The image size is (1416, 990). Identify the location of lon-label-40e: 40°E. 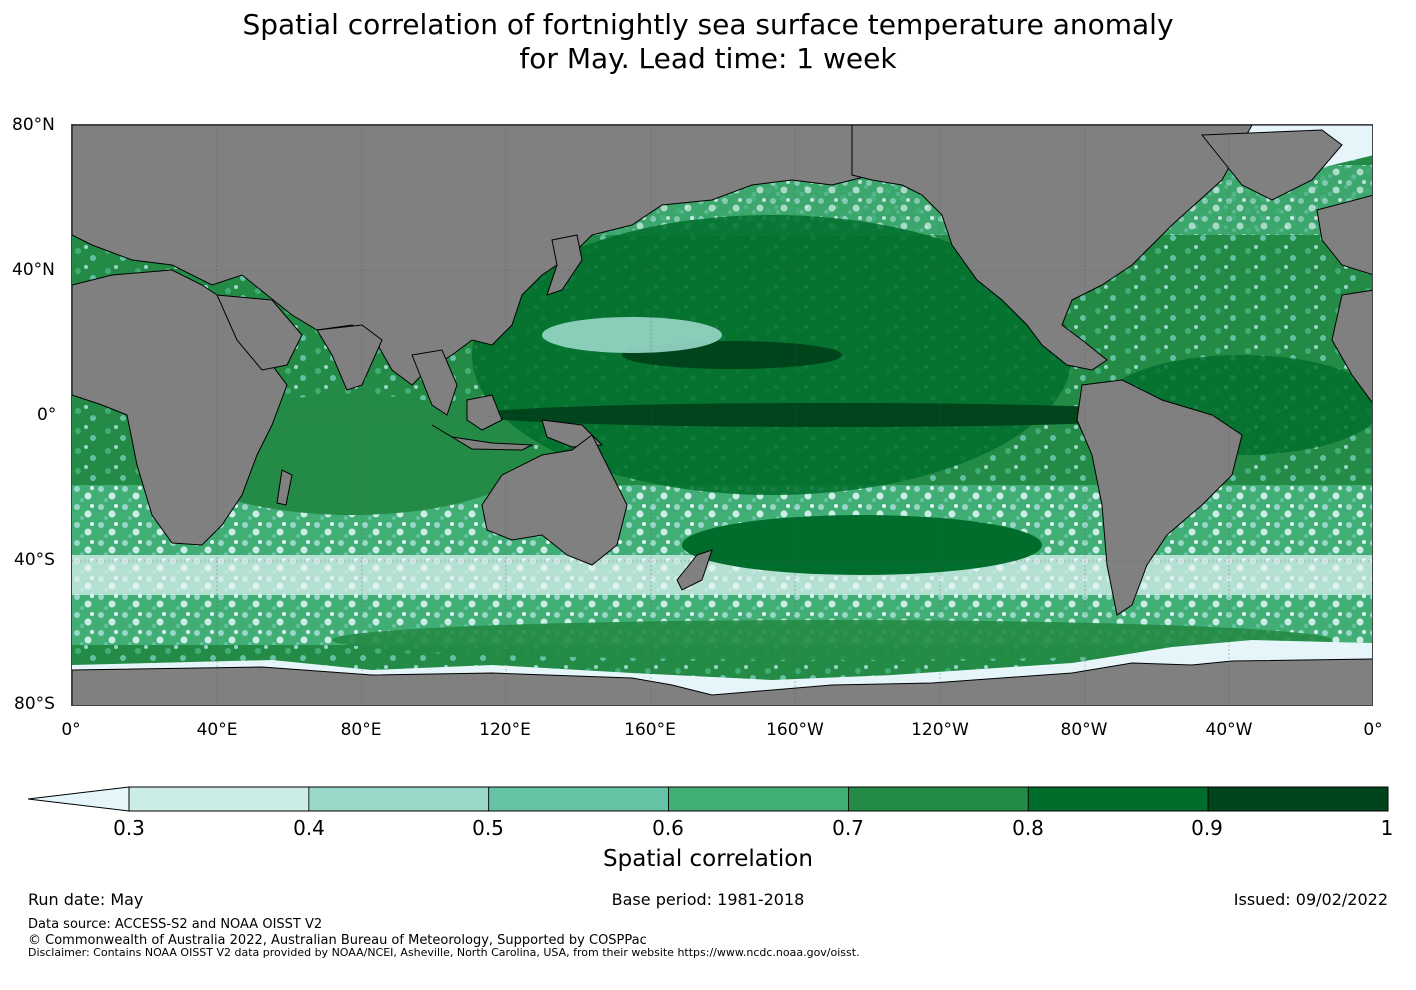
(217, 730).